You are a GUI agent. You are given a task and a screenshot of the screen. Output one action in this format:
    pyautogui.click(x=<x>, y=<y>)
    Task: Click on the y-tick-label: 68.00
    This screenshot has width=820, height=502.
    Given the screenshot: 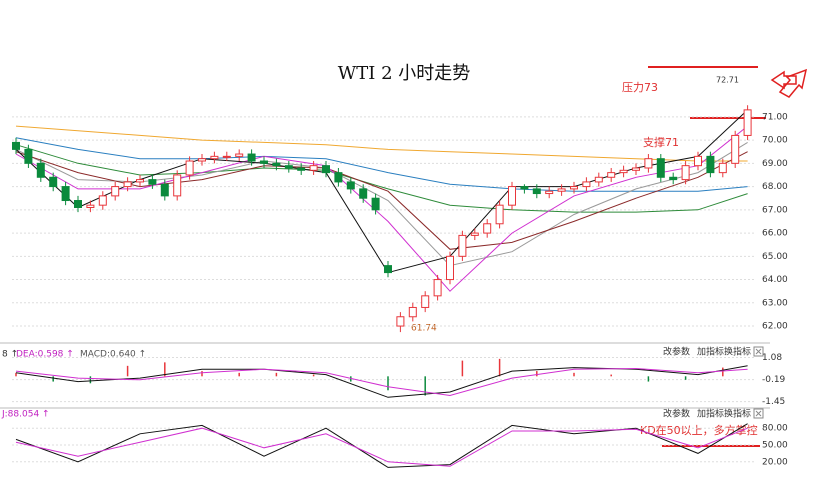 What is the action you would take?
    pyautogui.click(x=775, y=187)
    